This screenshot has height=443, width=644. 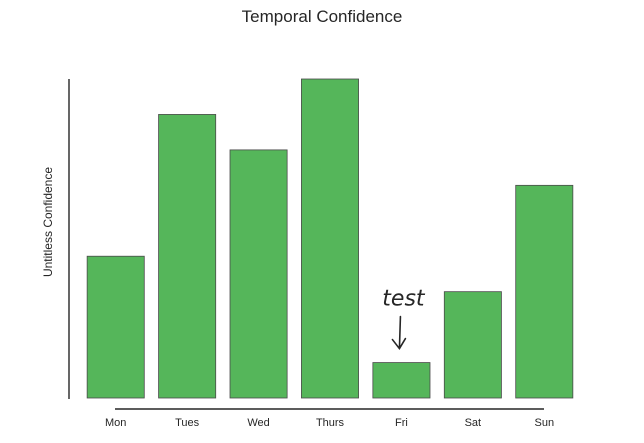 I want to click on bar-sat, so click(x=472, y=345).